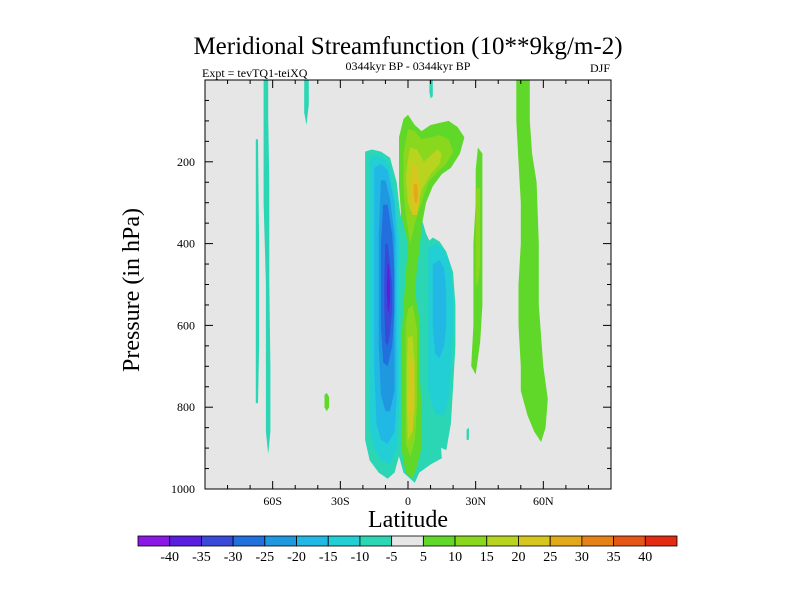 Image resolution: width=800 pixels, height=600 pixels. Describe the element at coordinates (487, 557) in the screenshot. I see `colorbar-label: 15` at that location.